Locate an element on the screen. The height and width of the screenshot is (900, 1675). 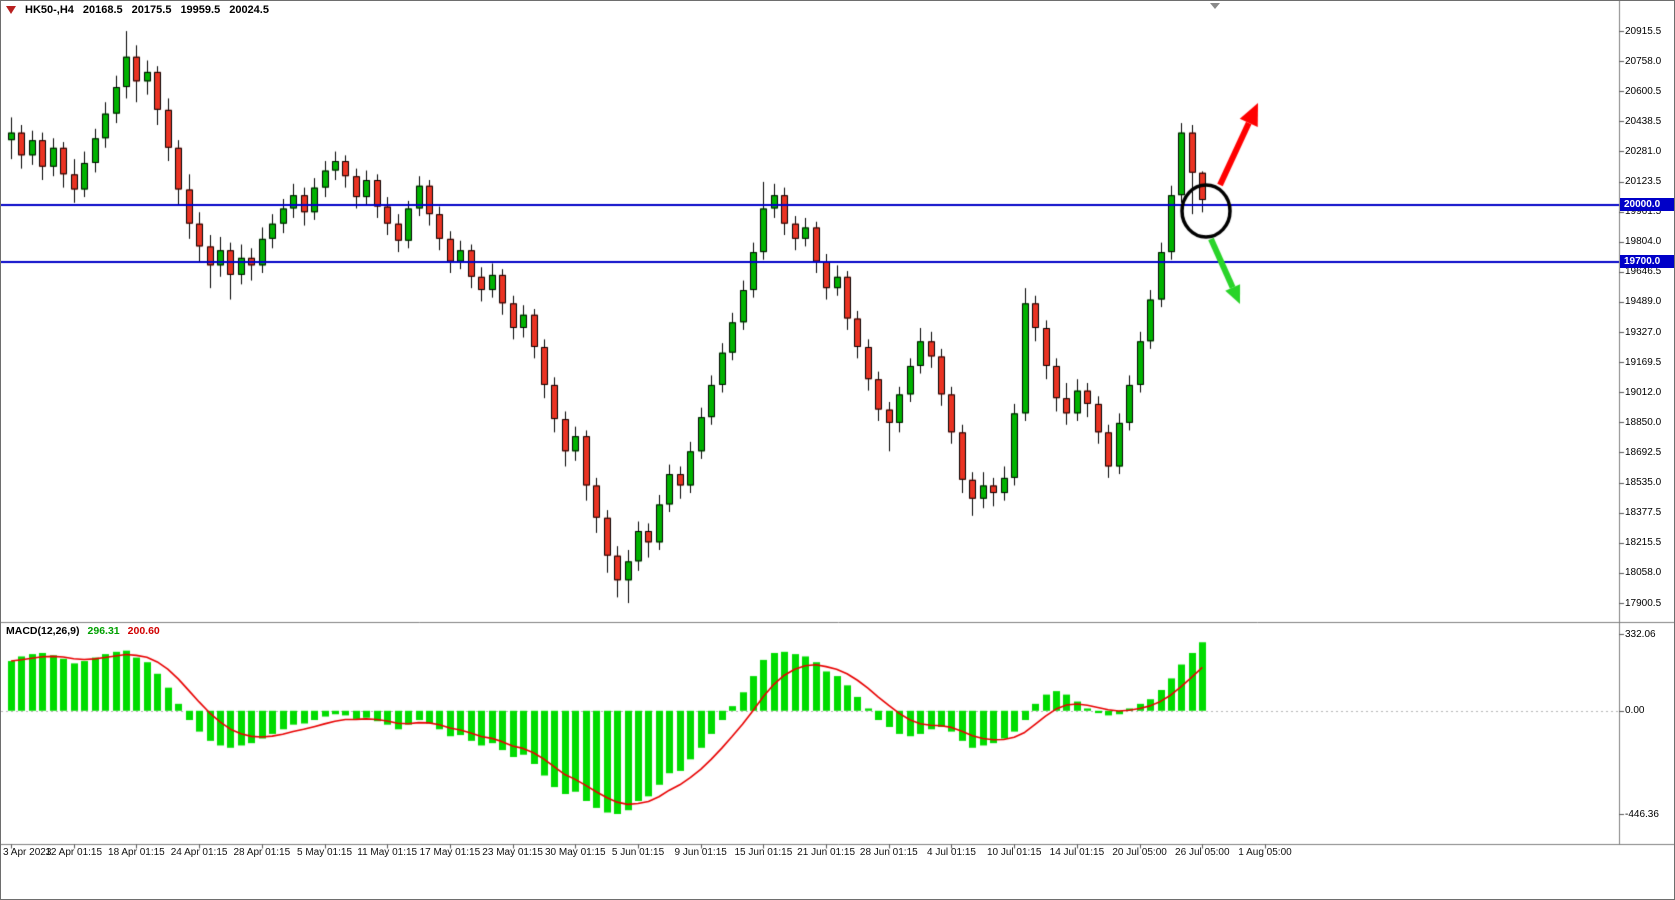
macd-signal-value: 200.60 is located at coordinates (143, 631).